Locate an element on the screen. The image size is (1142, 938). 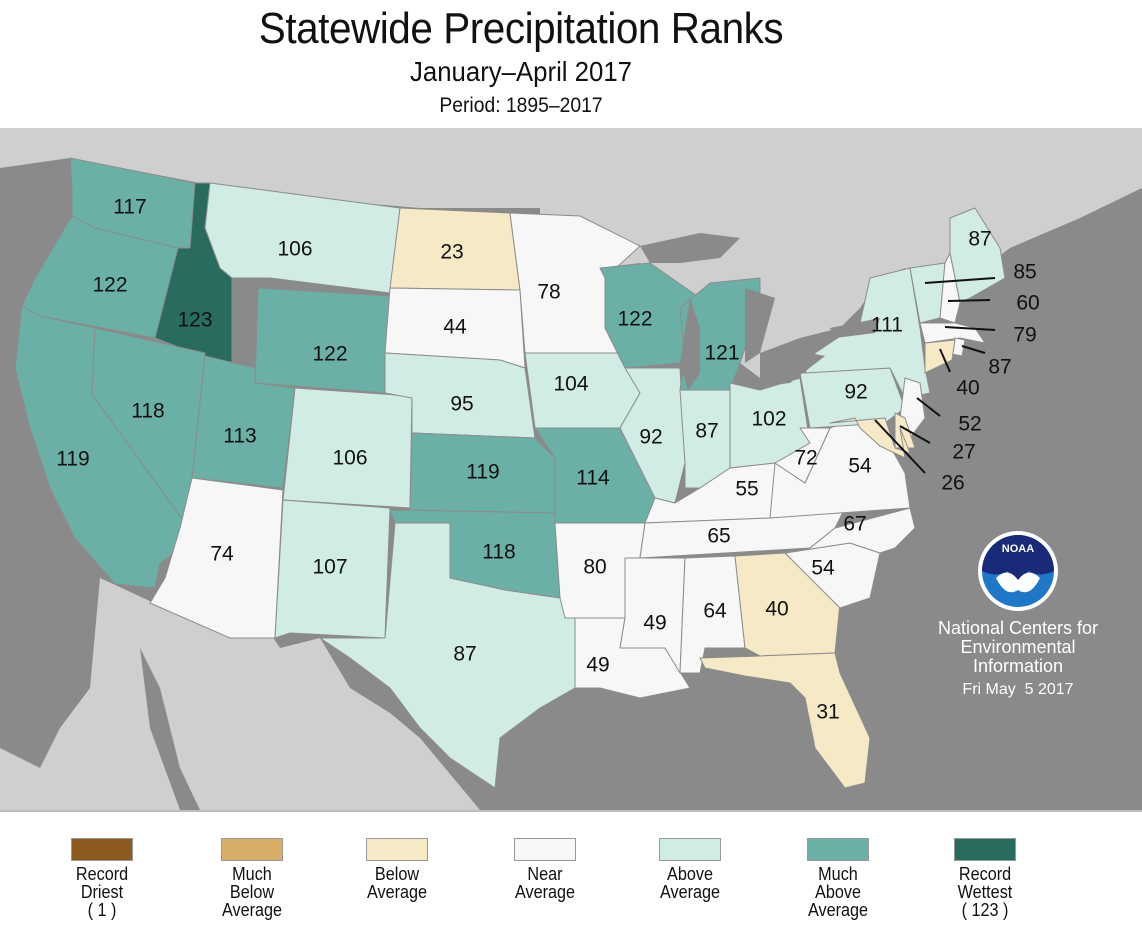
state-ct is located at coordinates (940, 356).